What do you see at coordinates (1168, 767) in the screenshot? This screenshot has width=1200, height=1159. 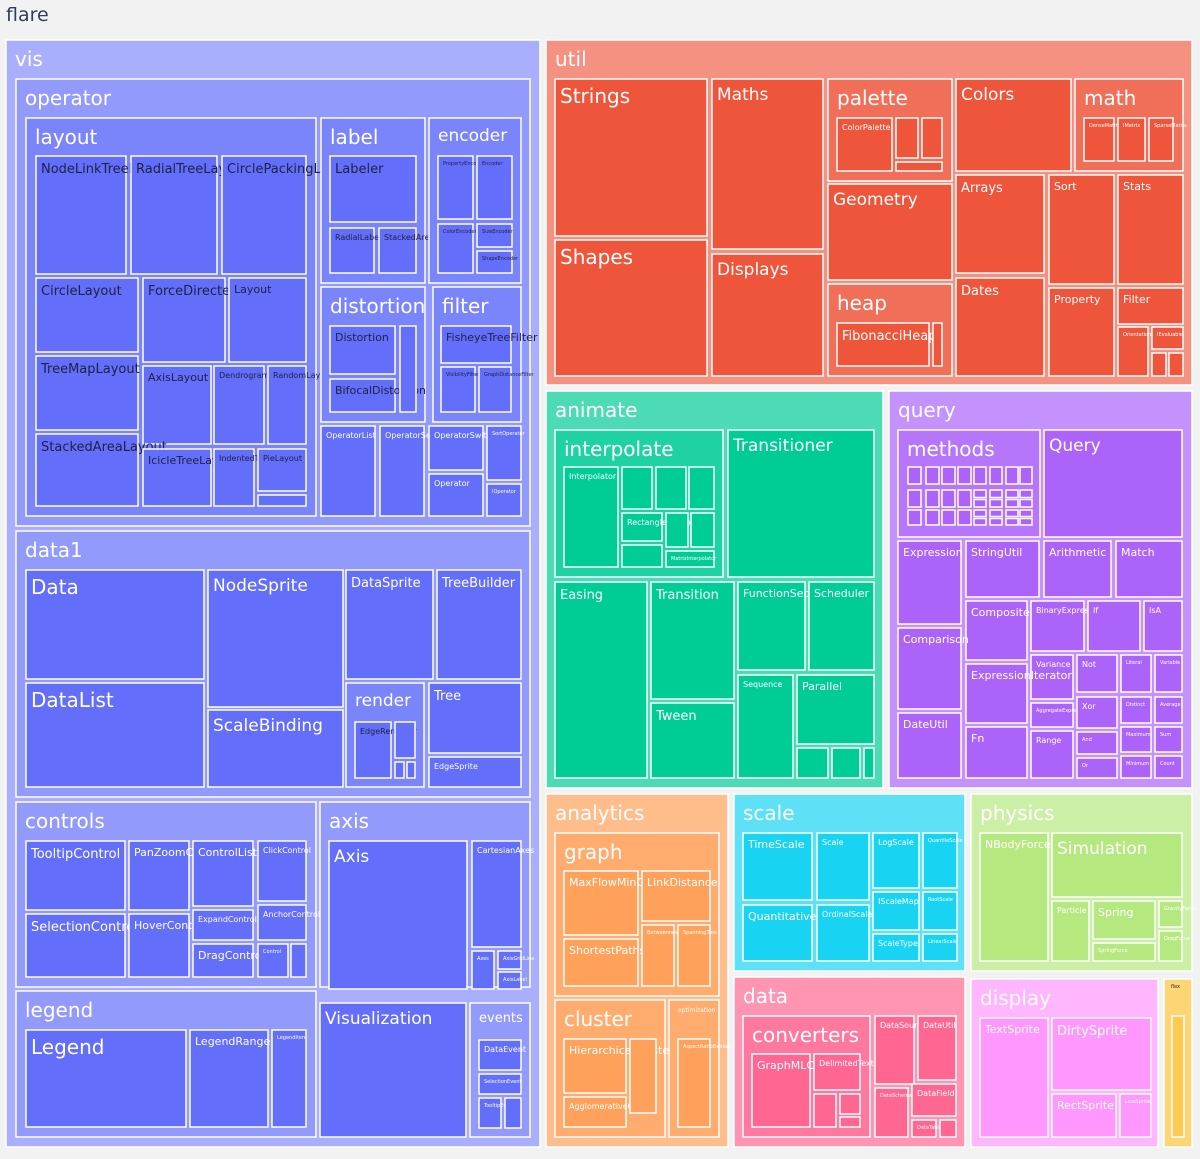 I see `tile-count` at bounding box center [1168, 767].